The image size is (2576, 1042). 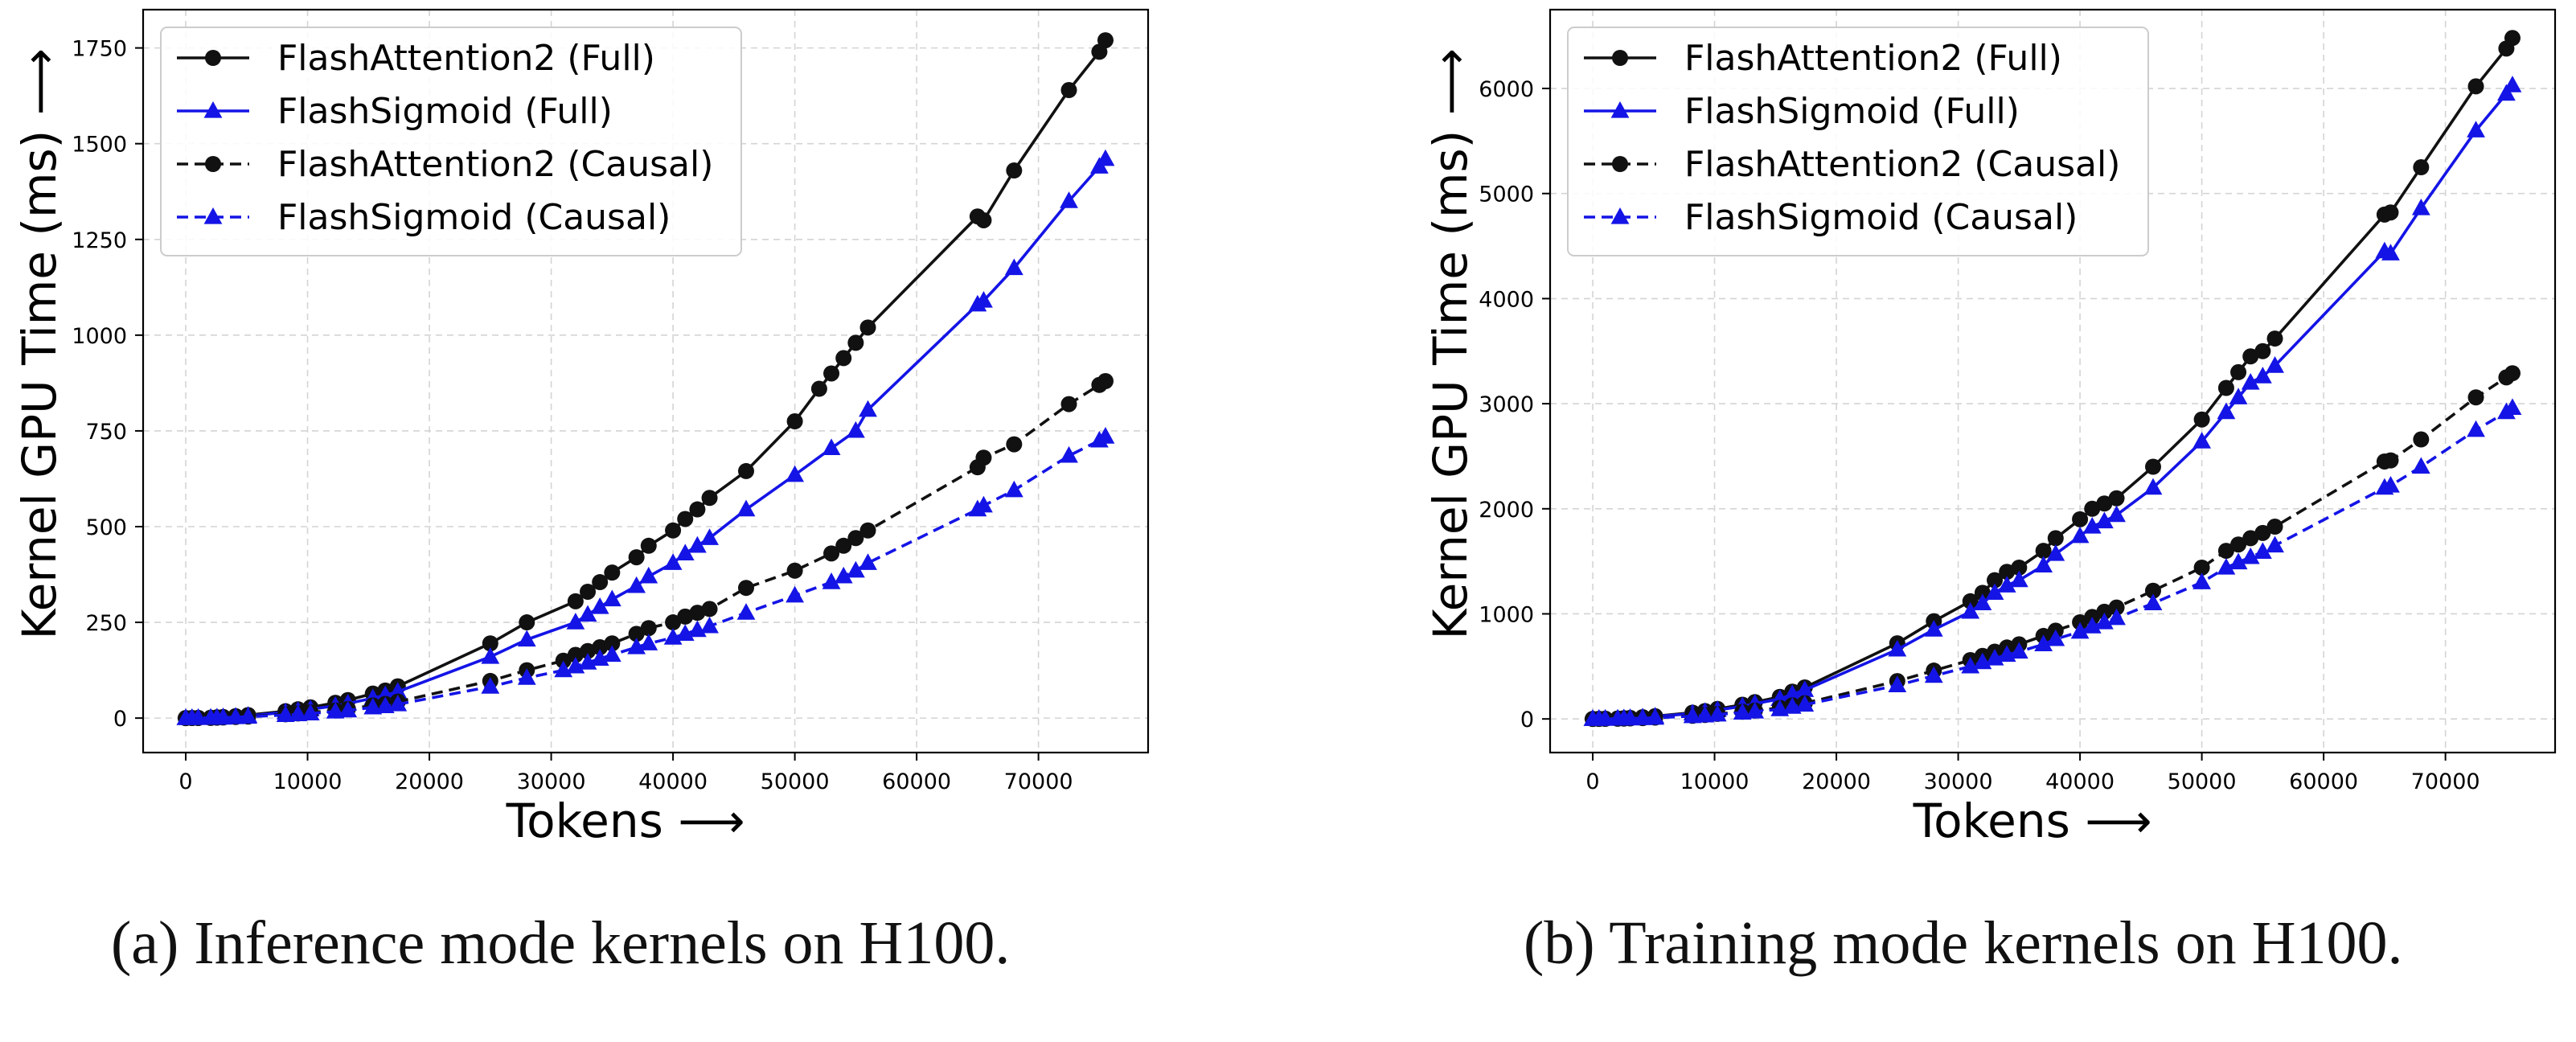 What do you see at coordinates (2323, 782) in the screenshot?
I see `x-tick-label: 60000` at bounding box center [2323, 782].